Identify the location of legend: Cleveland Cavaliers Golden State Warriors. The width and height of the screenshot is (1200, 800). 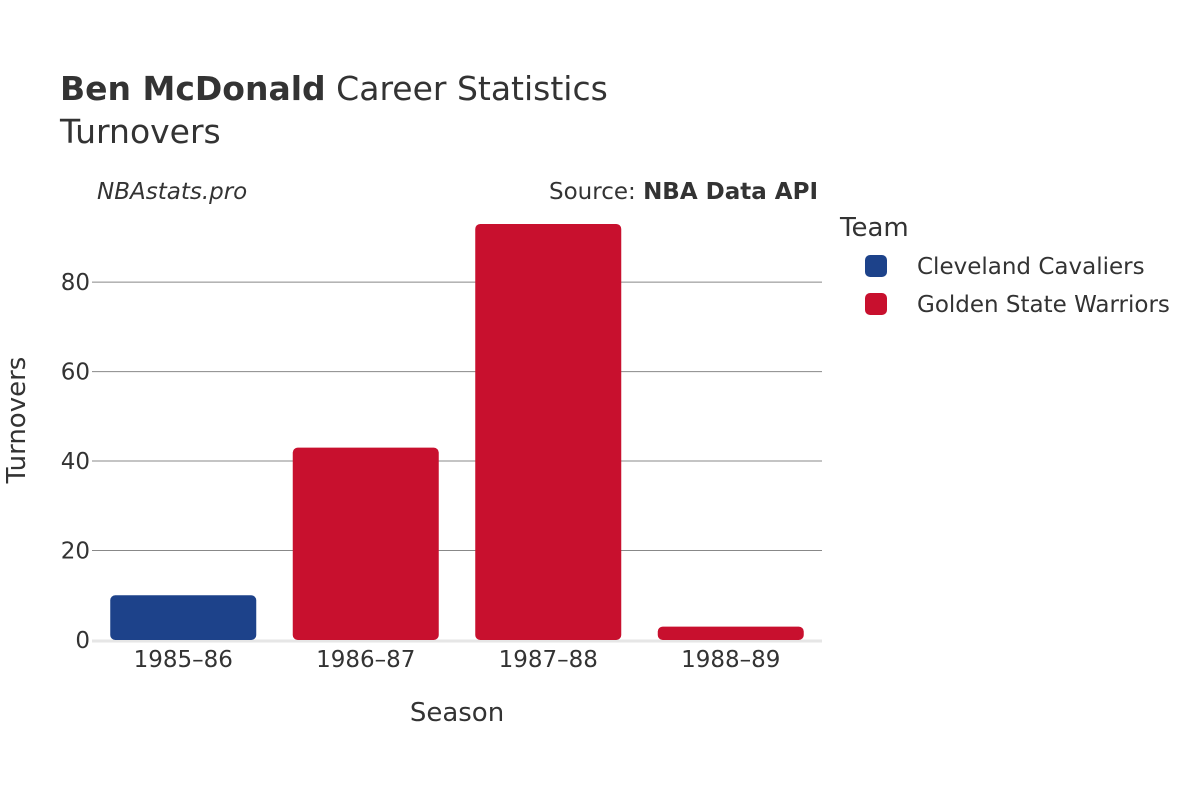
(1017, 286).